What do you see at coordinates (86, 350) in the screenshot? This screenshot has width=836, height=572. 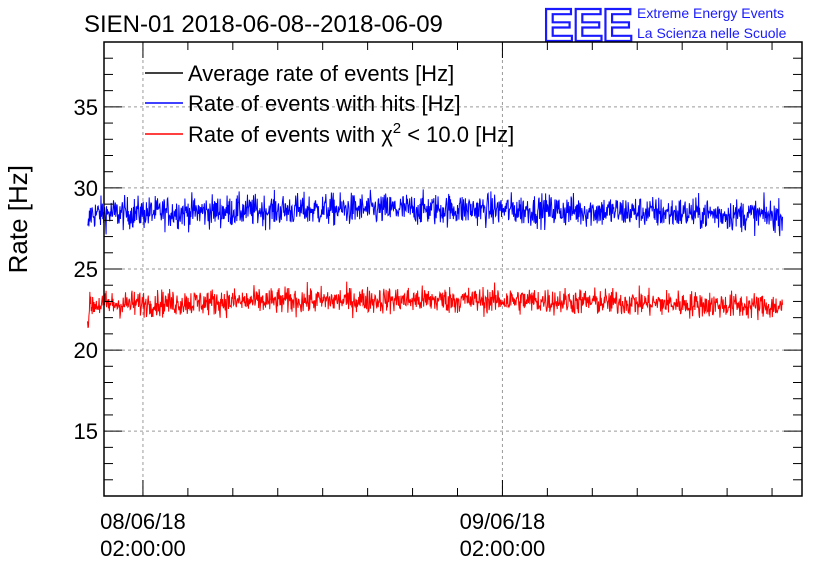 I see `y-tick-label: 20` at bounding box center [86, 350].